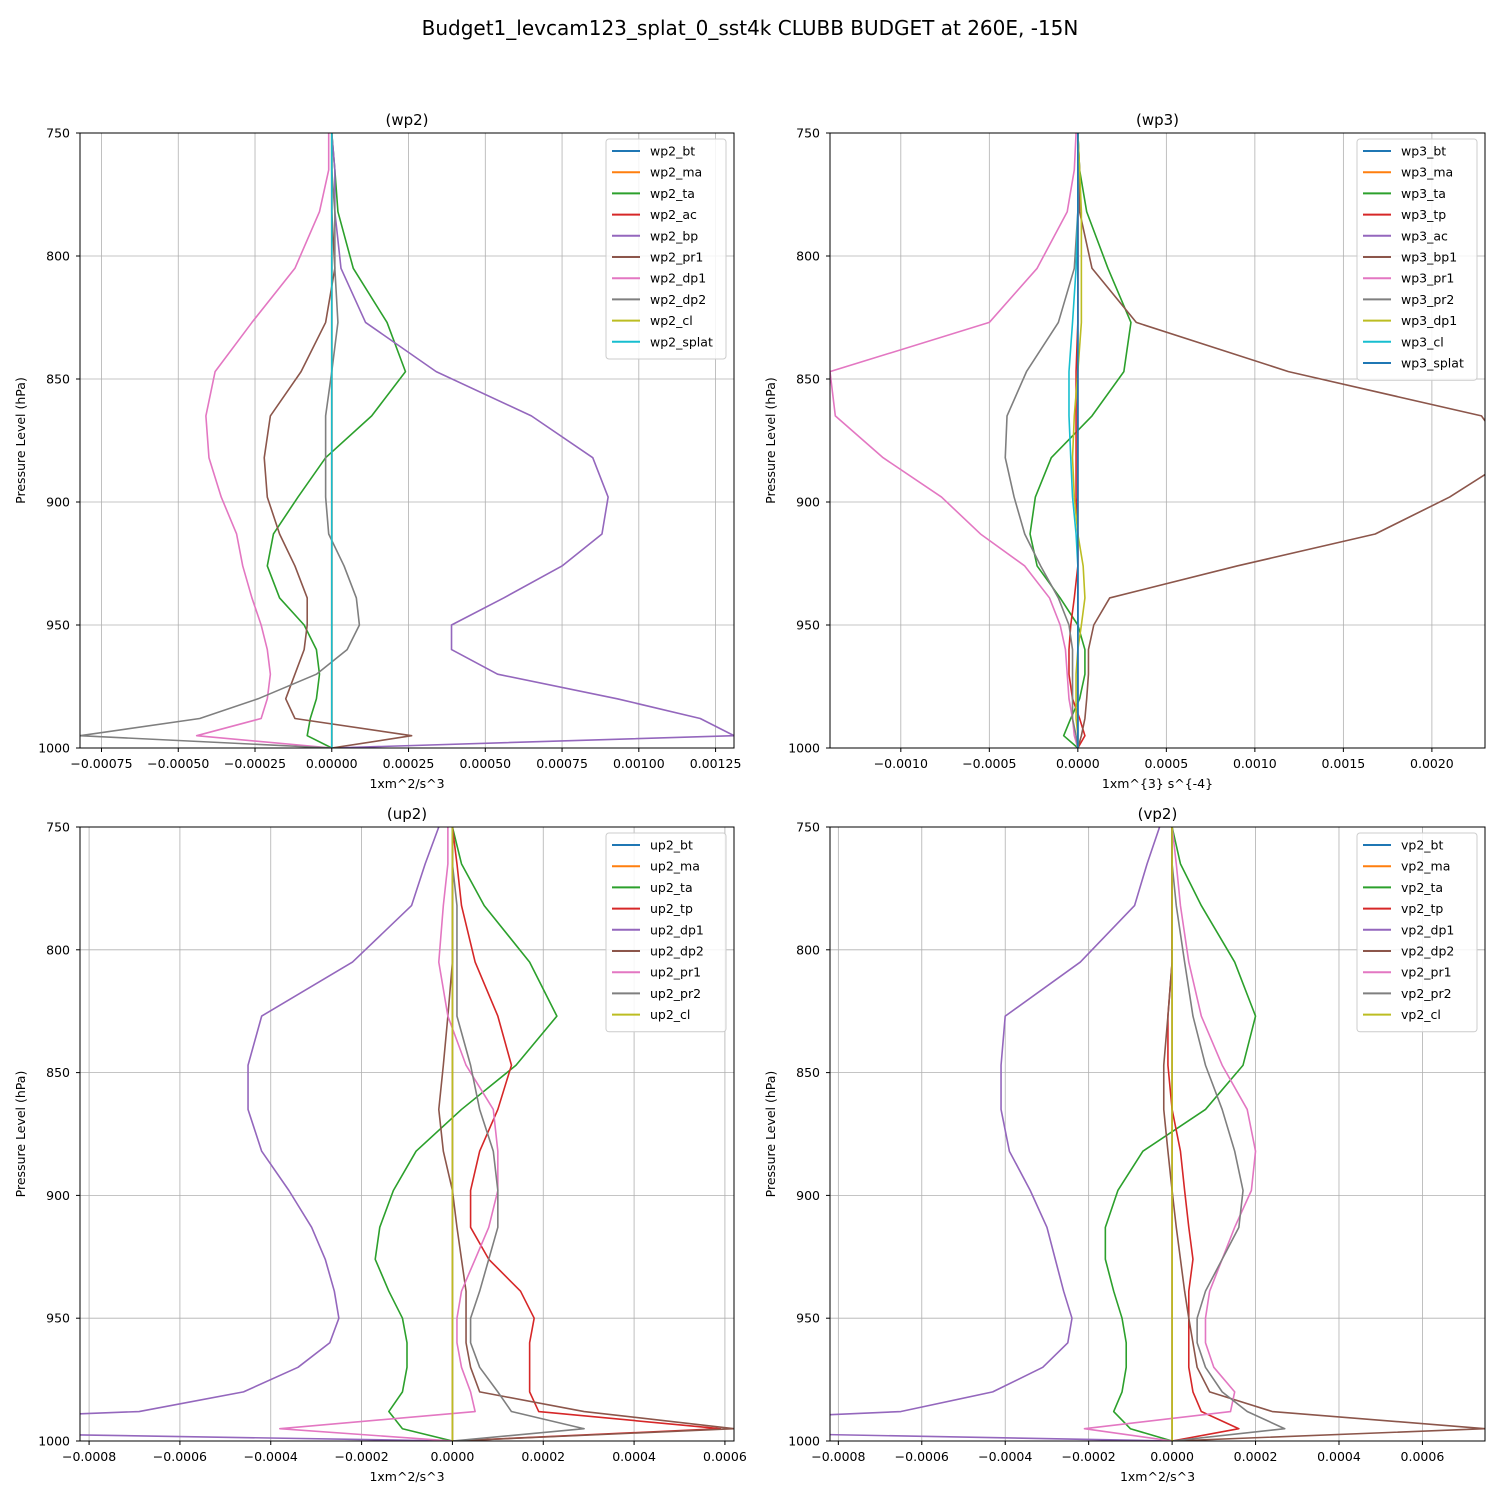 The height and width of the screenshot is (1500, 1500). Describe the element at coordinates (1041, 440) in the screenshot. I see `series-line-wp3_pr2` at that location.